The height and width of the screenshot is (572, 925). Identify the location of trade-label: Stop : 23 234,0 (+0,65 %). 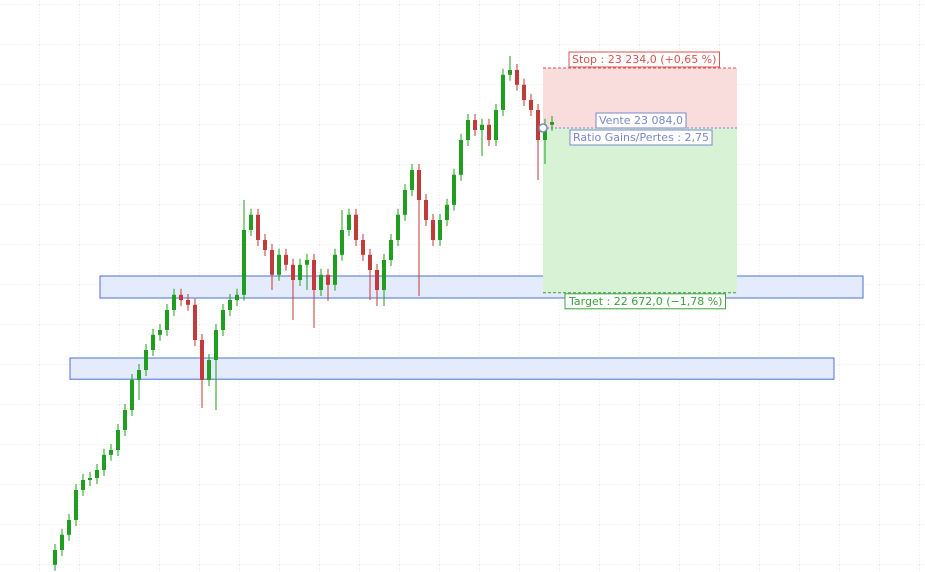
(644, 59).